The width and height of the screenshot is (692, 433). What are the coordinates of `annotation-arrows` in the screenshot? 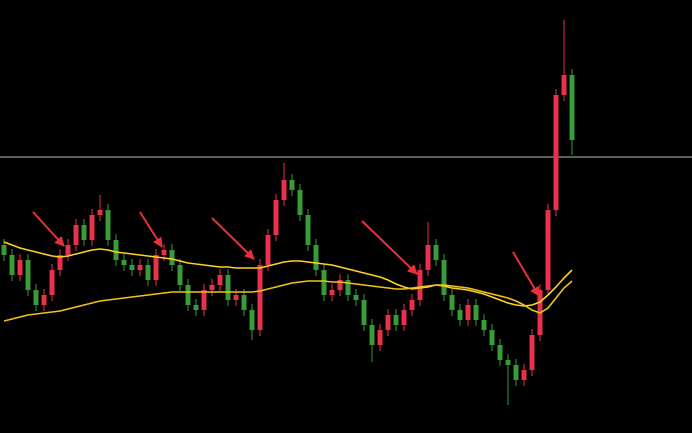 It's located at (286, 254).